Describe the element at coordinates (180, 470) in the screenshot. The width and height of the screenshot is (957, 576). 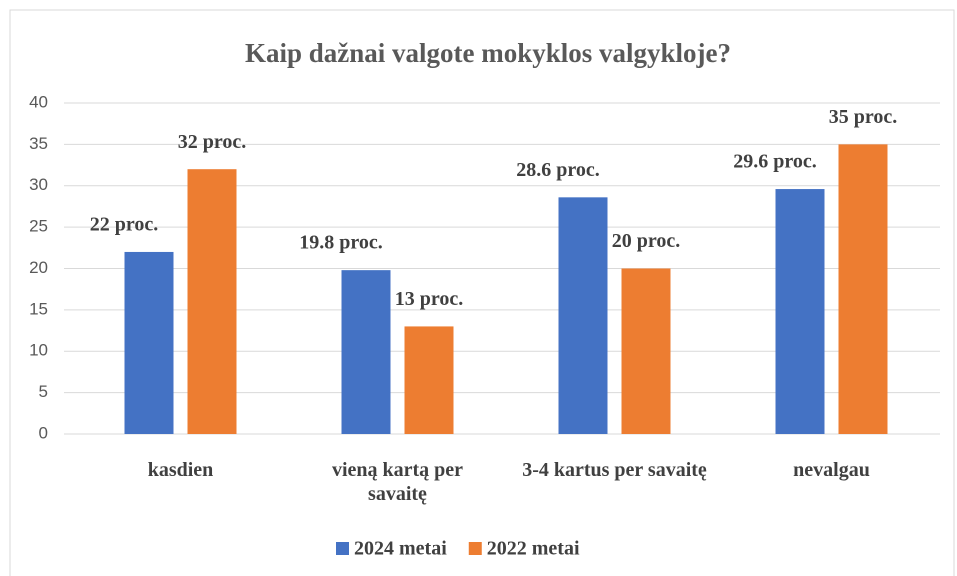
I see `x-tick-label: kasdien` at that location.